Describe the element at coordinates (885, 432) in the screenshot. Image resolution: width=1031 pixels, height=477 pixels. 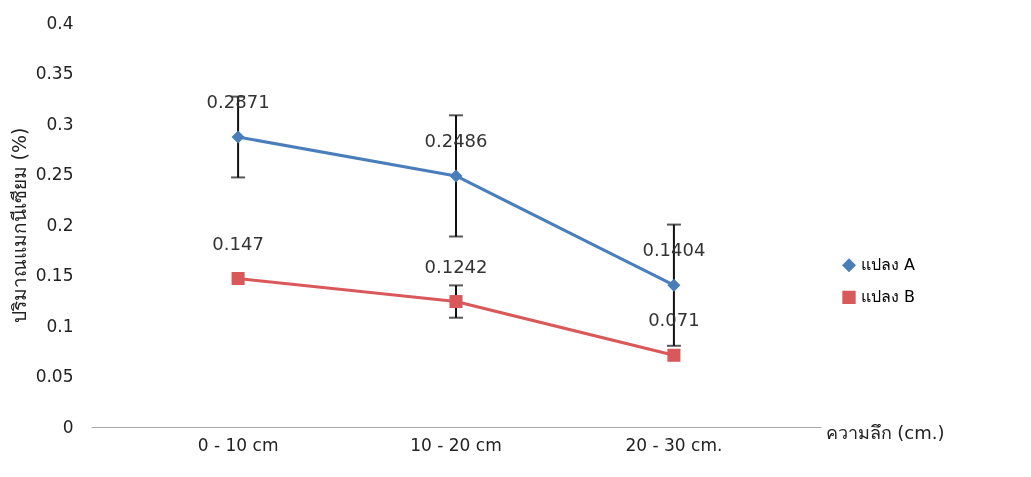
I see `x-axis-title: ความลึก (cm.)` at that location.